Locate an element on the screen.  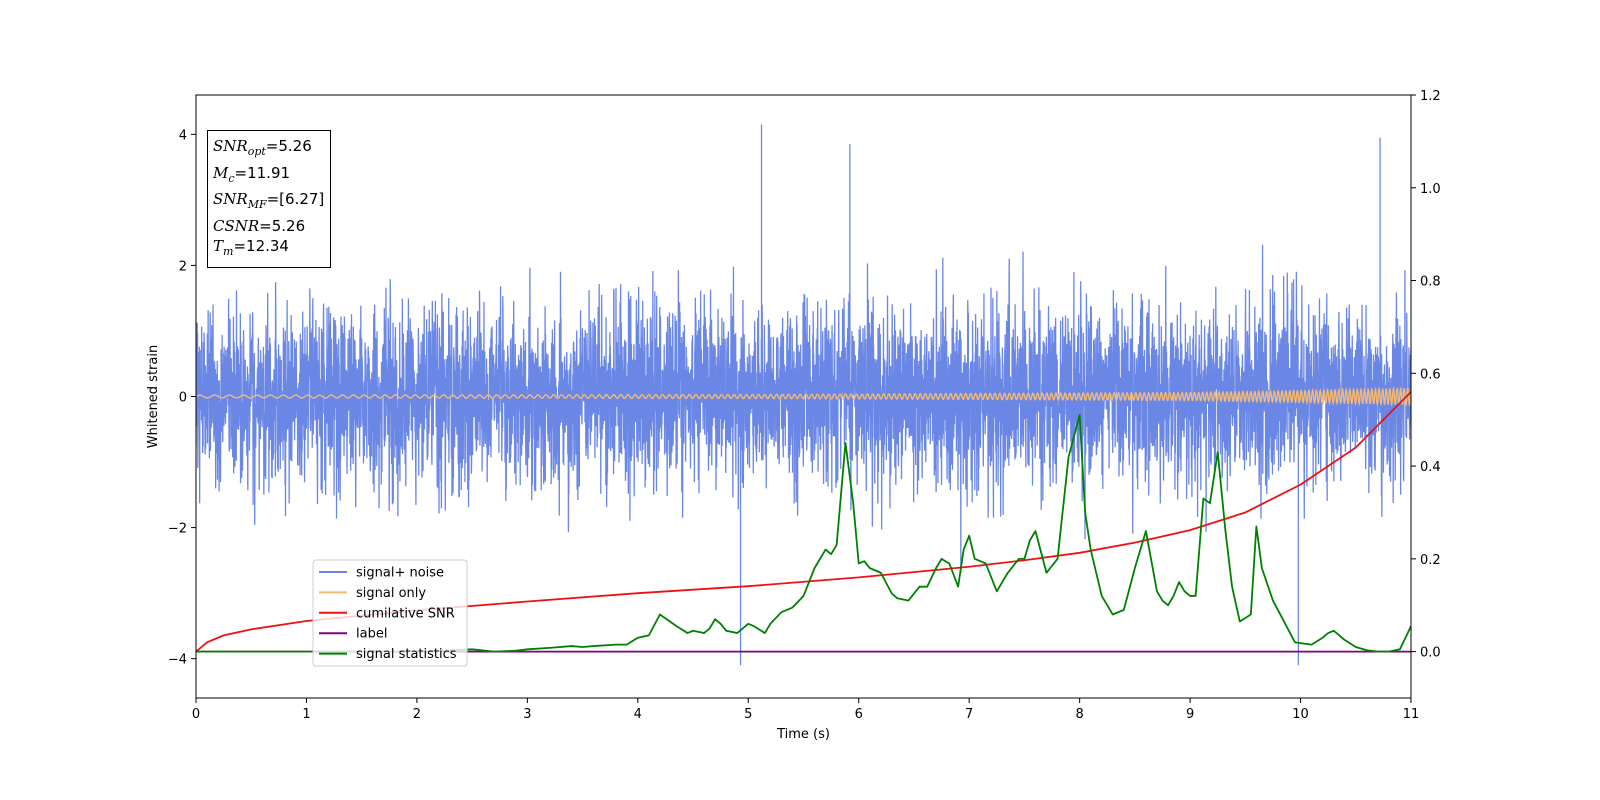
y2-tick-label: 0.2 is located at coordinates (1430, 560).